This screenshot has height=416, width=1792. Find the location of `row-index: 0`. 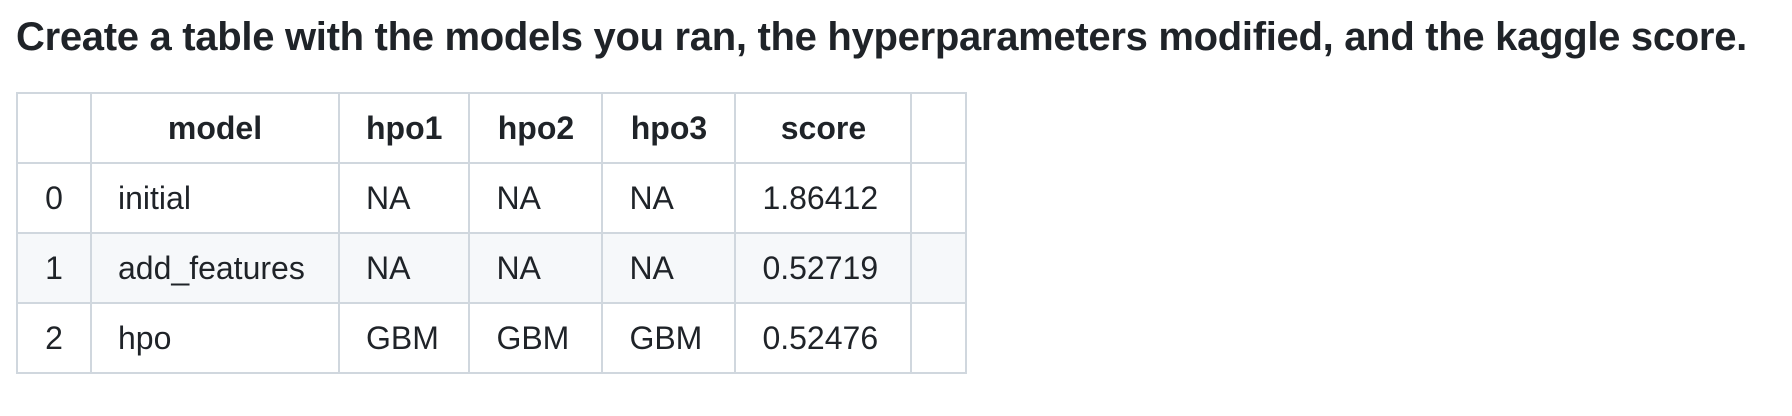

row-index: 0 is located at coordinates (54, 198).